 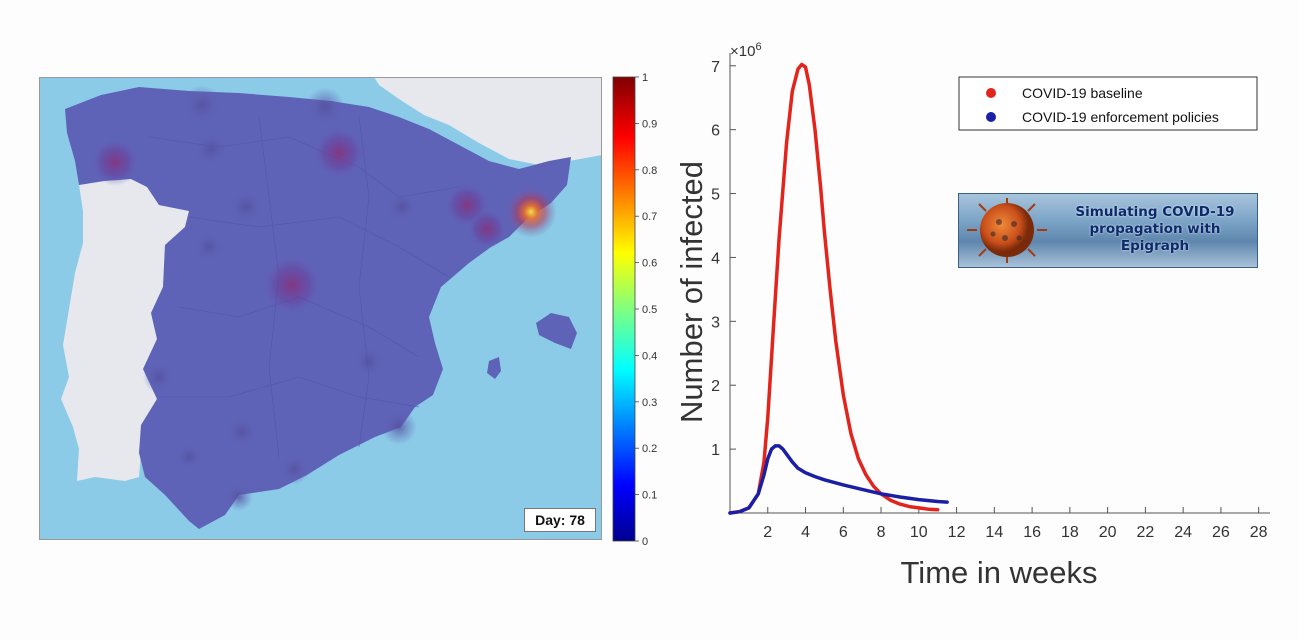 What do you see at coordinates (957, 532) in the screenshot?
I see `x-tick-label: 12` at bounding box center [957, 532].